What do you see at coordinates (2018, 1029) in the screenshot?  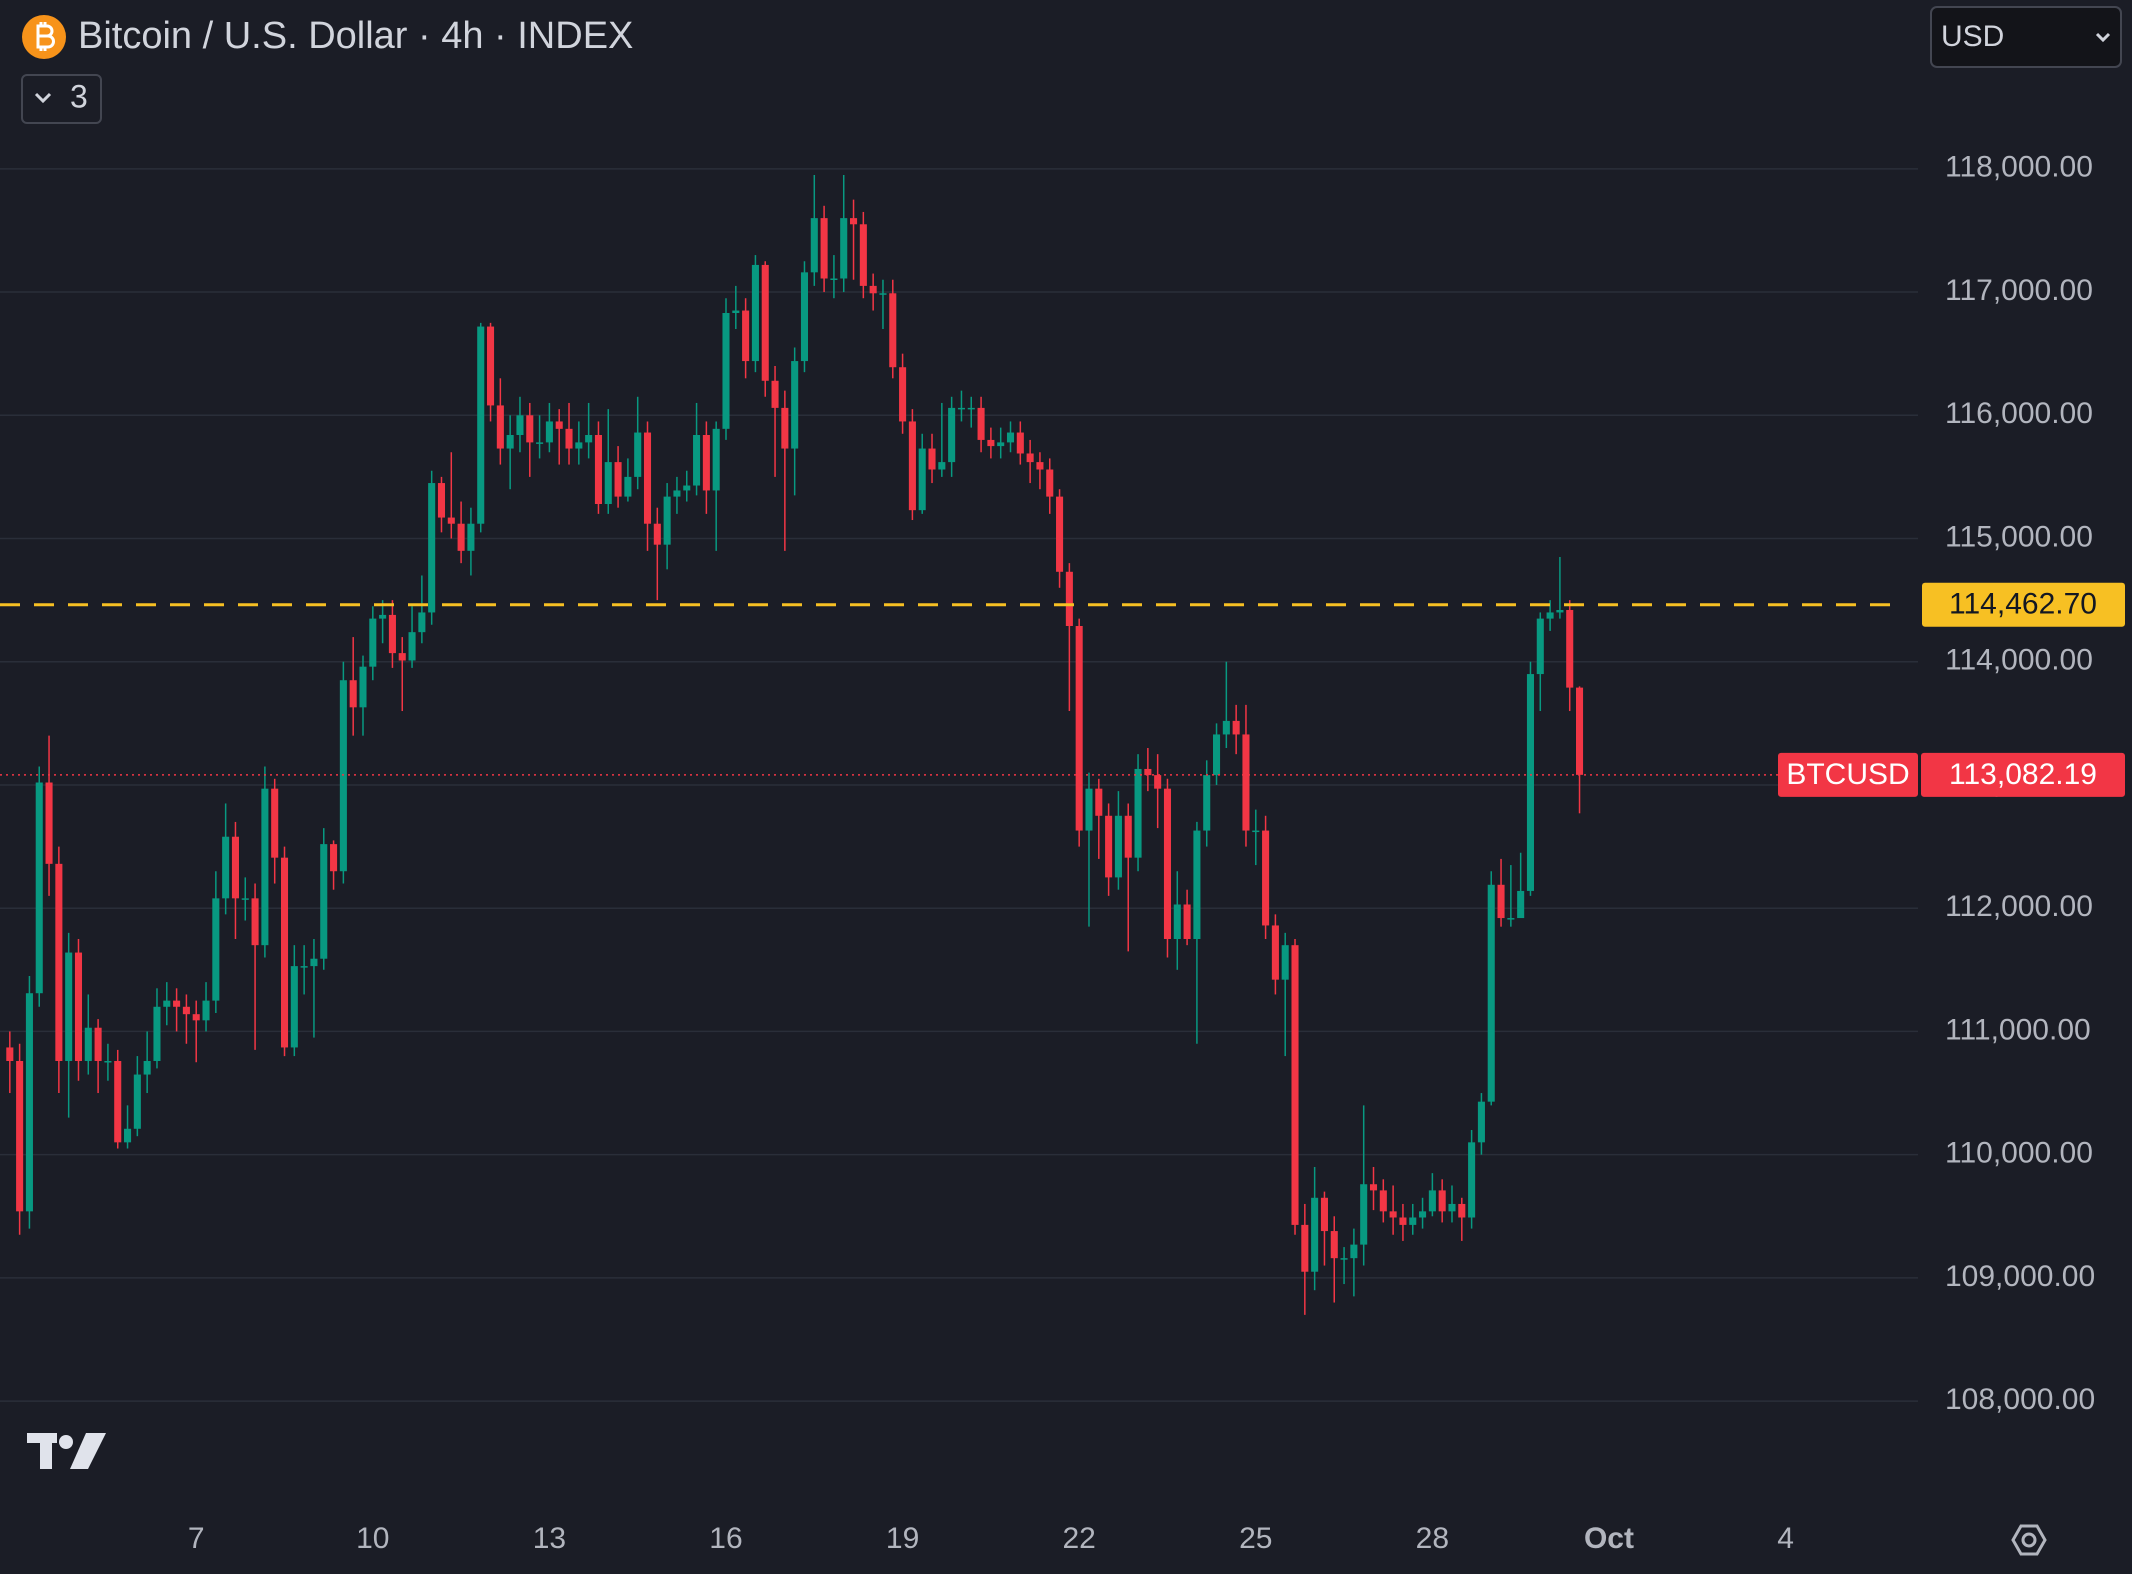 I see `y-tick-label: 111,000.00` at bounding box center [2018, 1029].